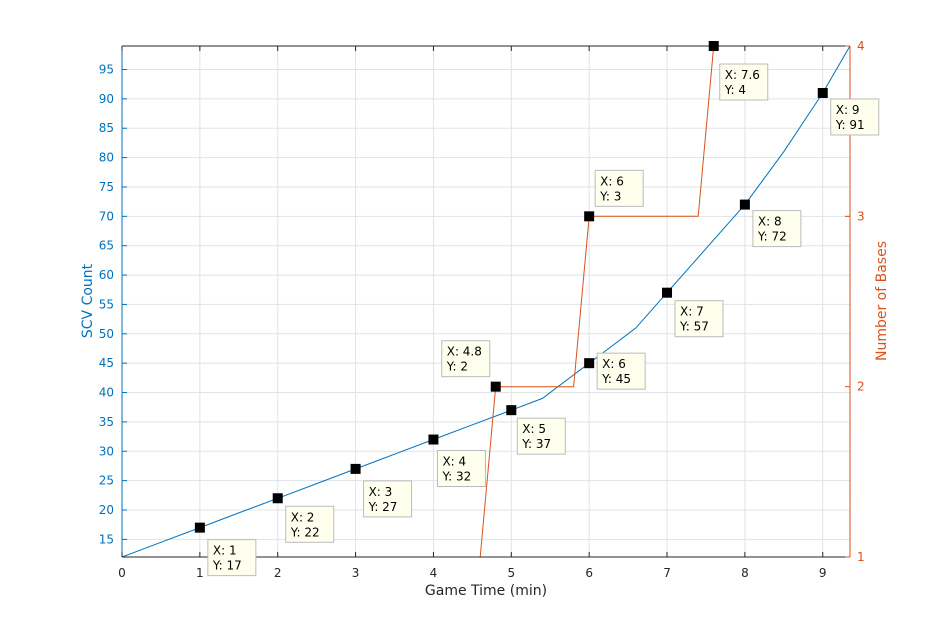  What do you see at coordinates (823, 573) in the screenshot?
I see `x-tick-label: 9` at bounding box center [823, 573].